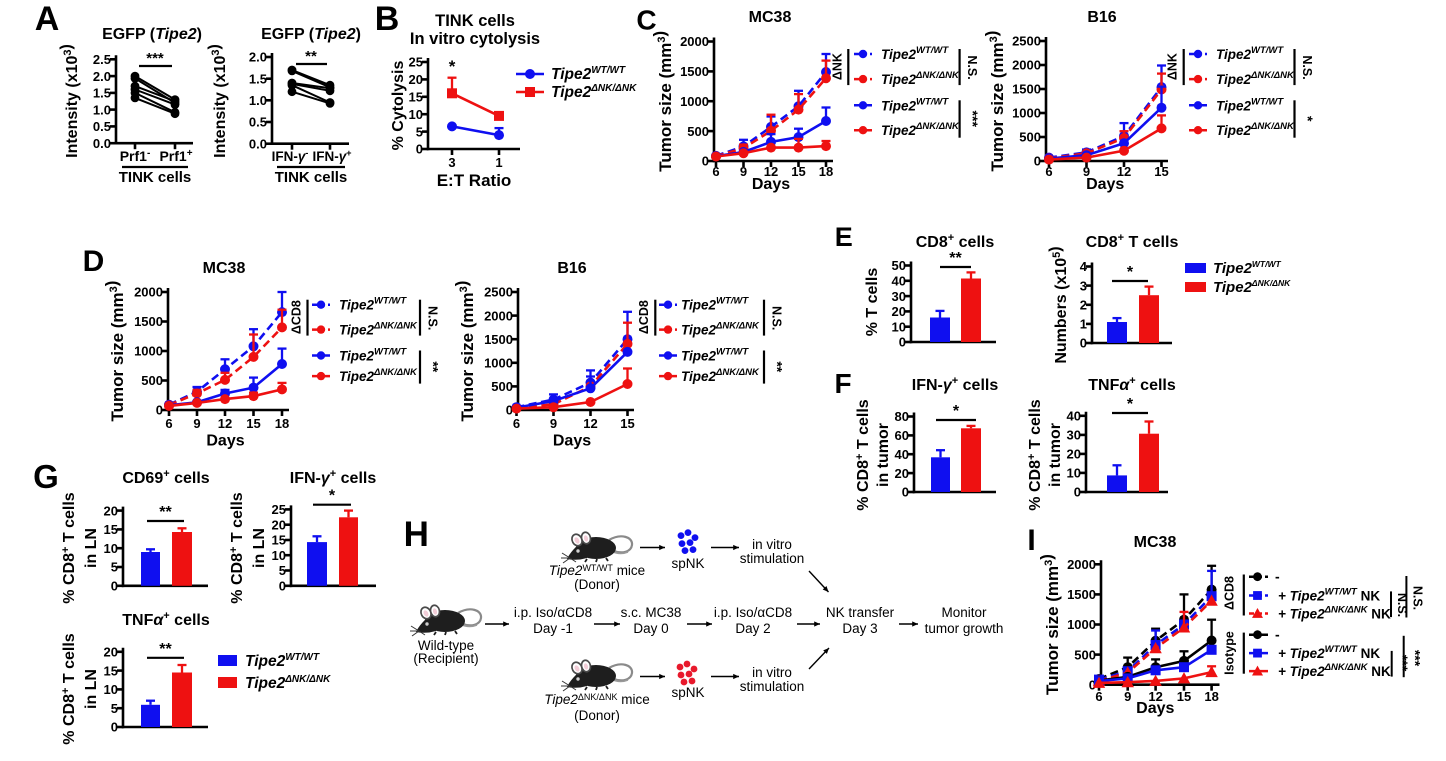  Describe the element at coordinates (859, 628) in the screenshot. I see `svg-text: Day 3` at that location.